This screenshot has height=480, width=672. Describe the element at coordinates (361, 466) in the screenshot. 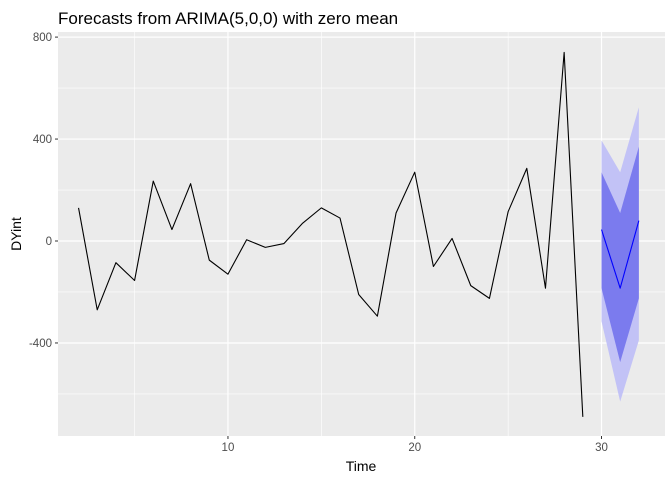

I see `x-axis-title: Time` at that location.